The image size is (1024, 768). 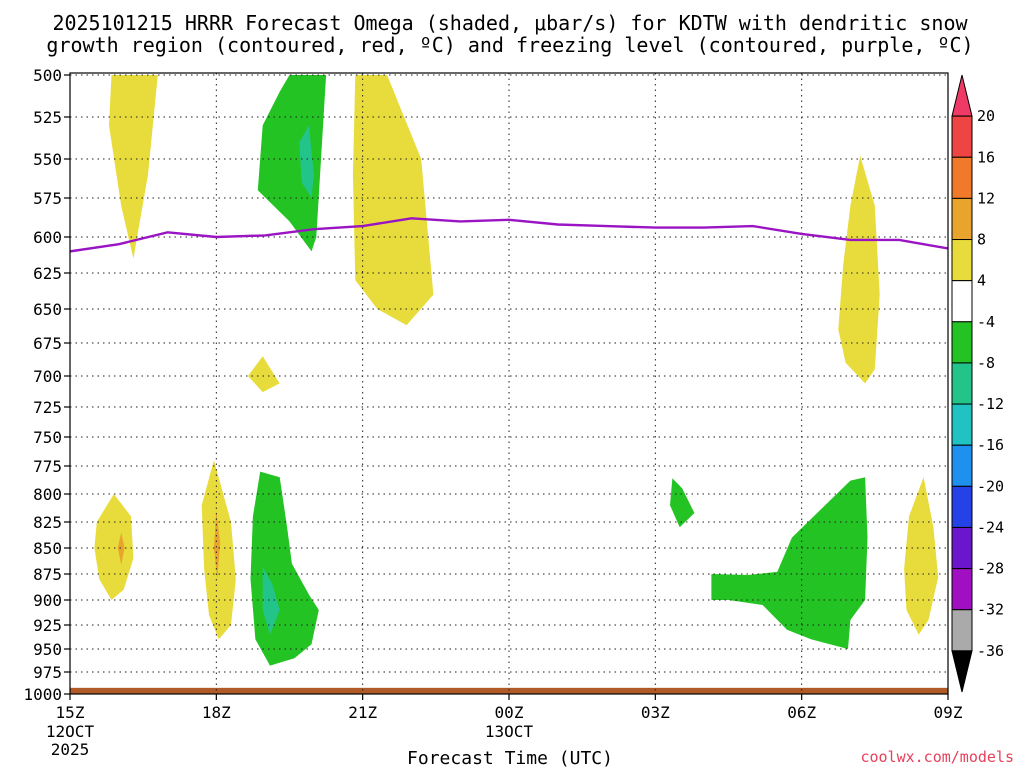 I want to click on y-tick-label: 650, so click(x=47, y=309).